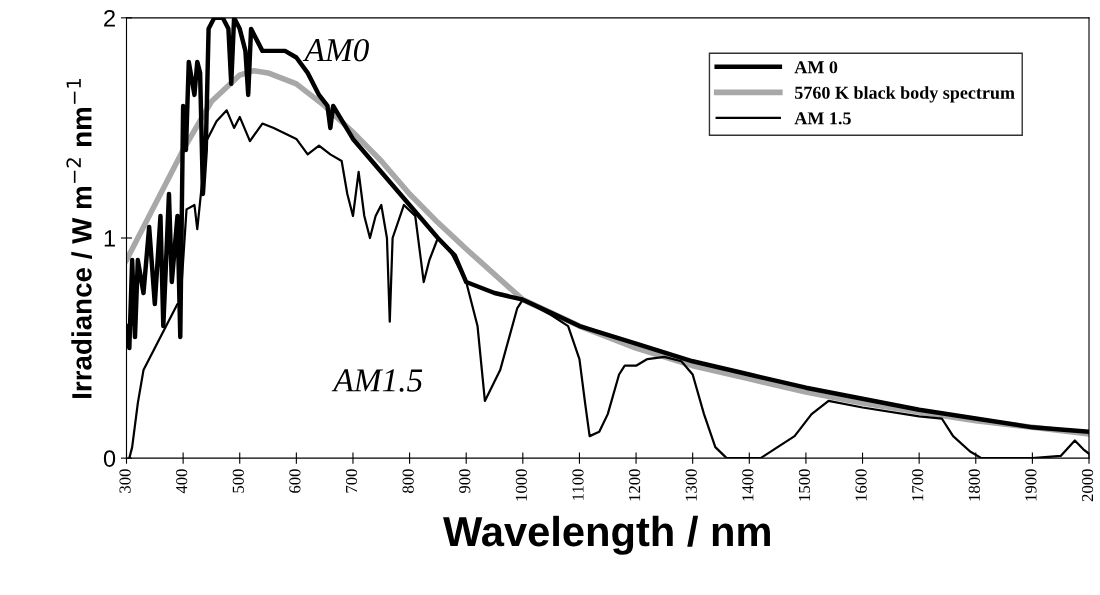 The image size is (1100, 595). I want to click on x-tick-label: 700, so click(351, 481).